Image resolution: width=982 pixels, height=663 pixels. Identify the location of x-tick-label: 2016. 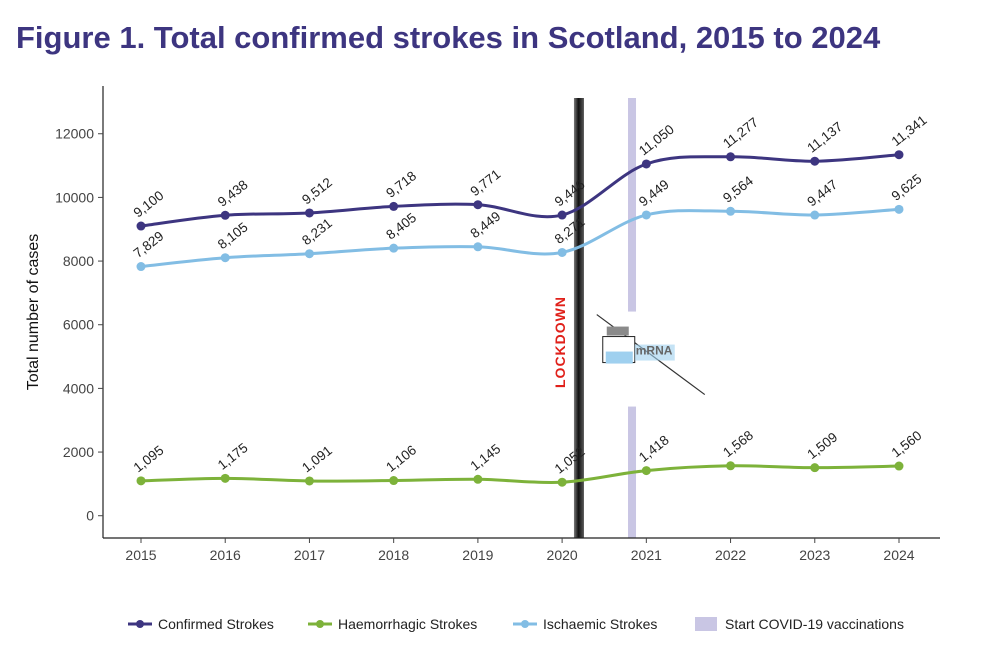
(225, 555).